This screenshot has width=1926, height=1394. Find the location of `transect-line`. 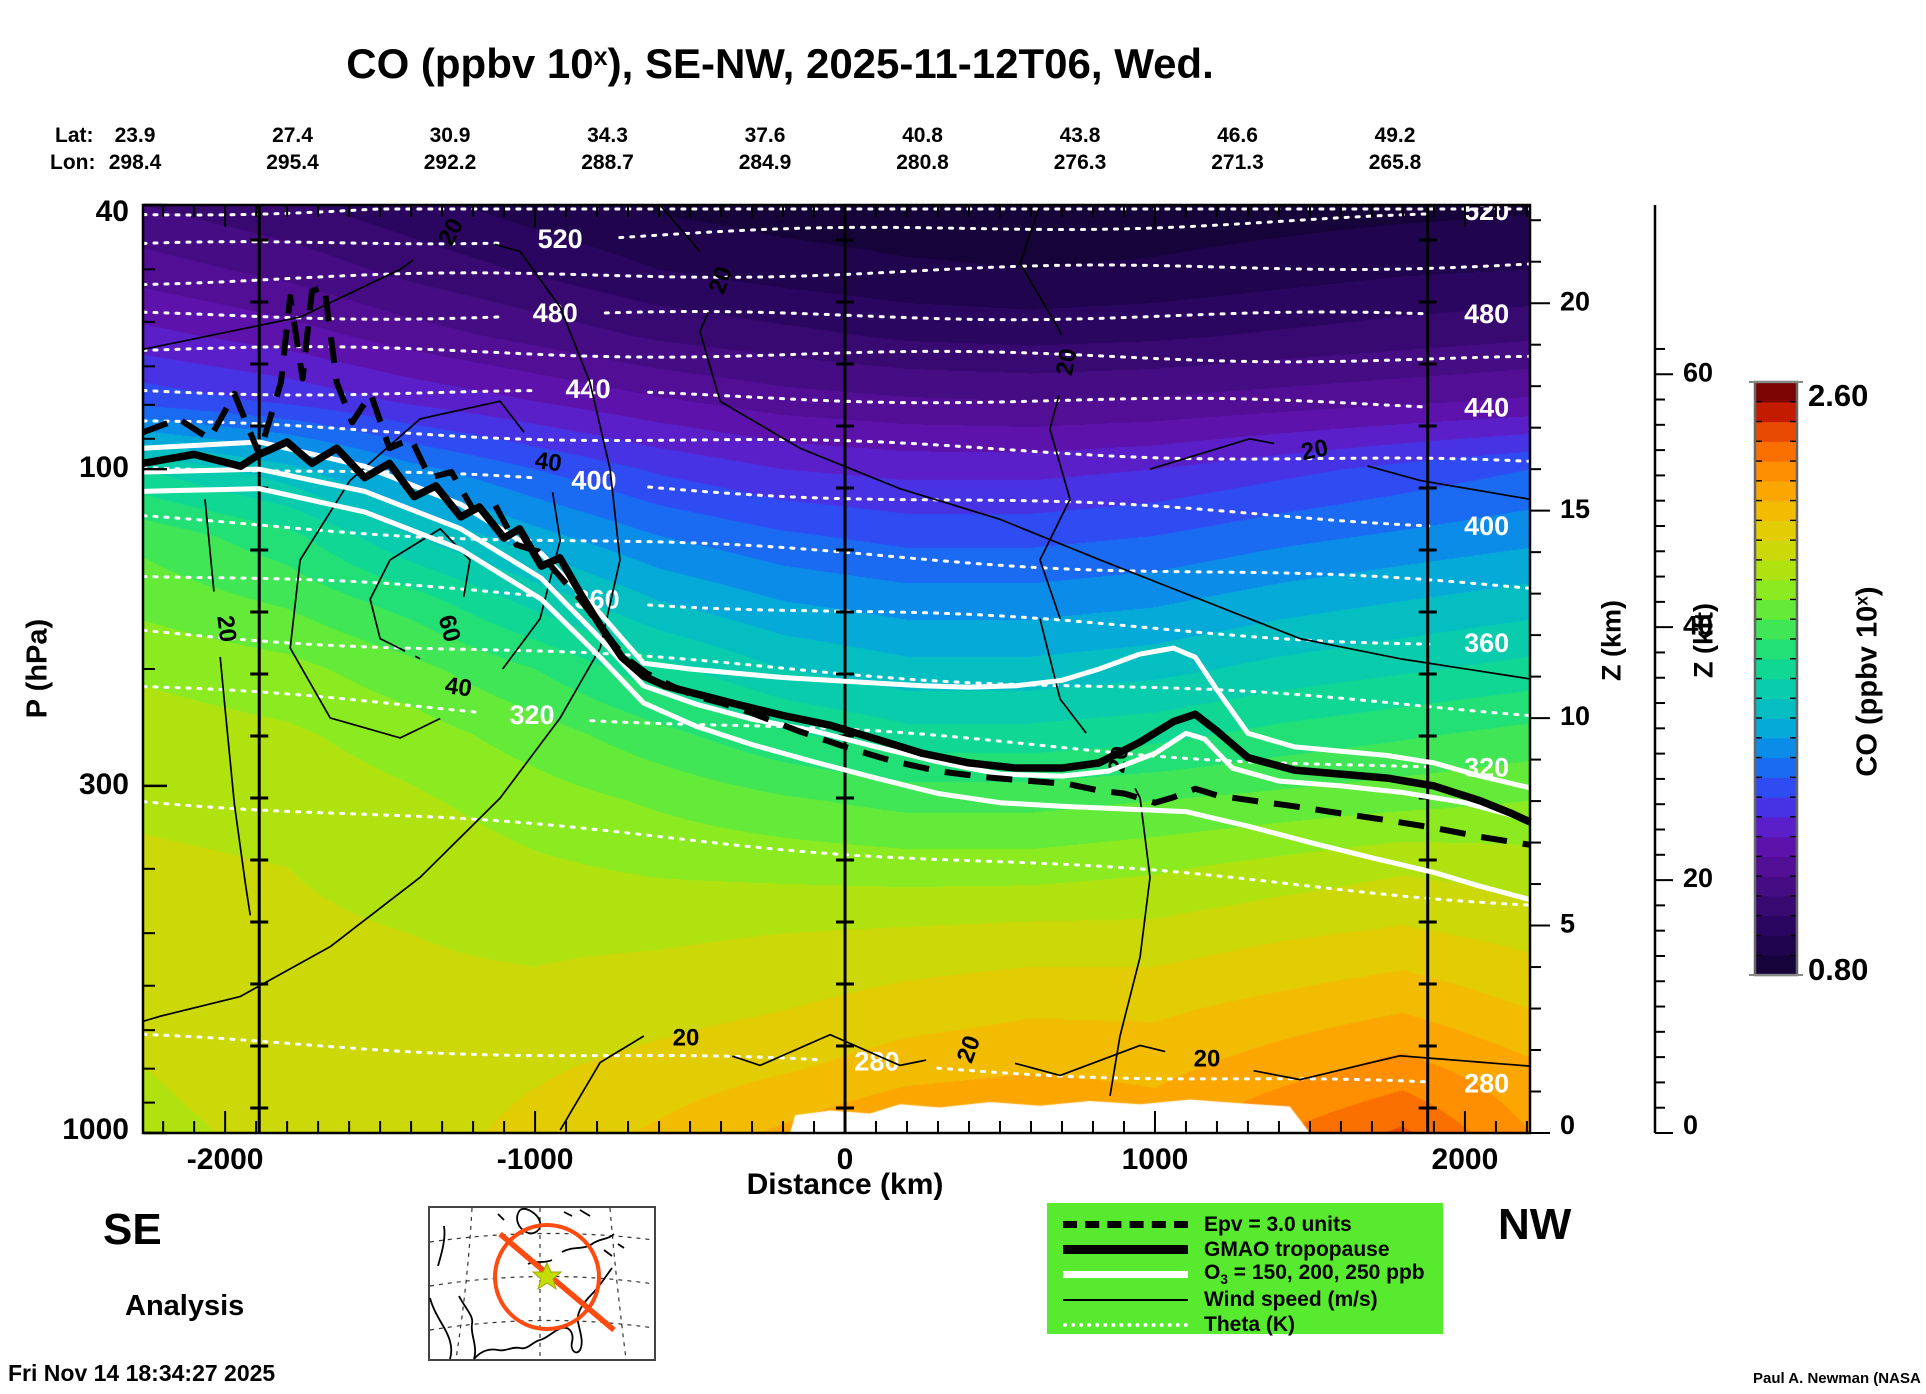

transect-line is located at coordinates (557, 1282).